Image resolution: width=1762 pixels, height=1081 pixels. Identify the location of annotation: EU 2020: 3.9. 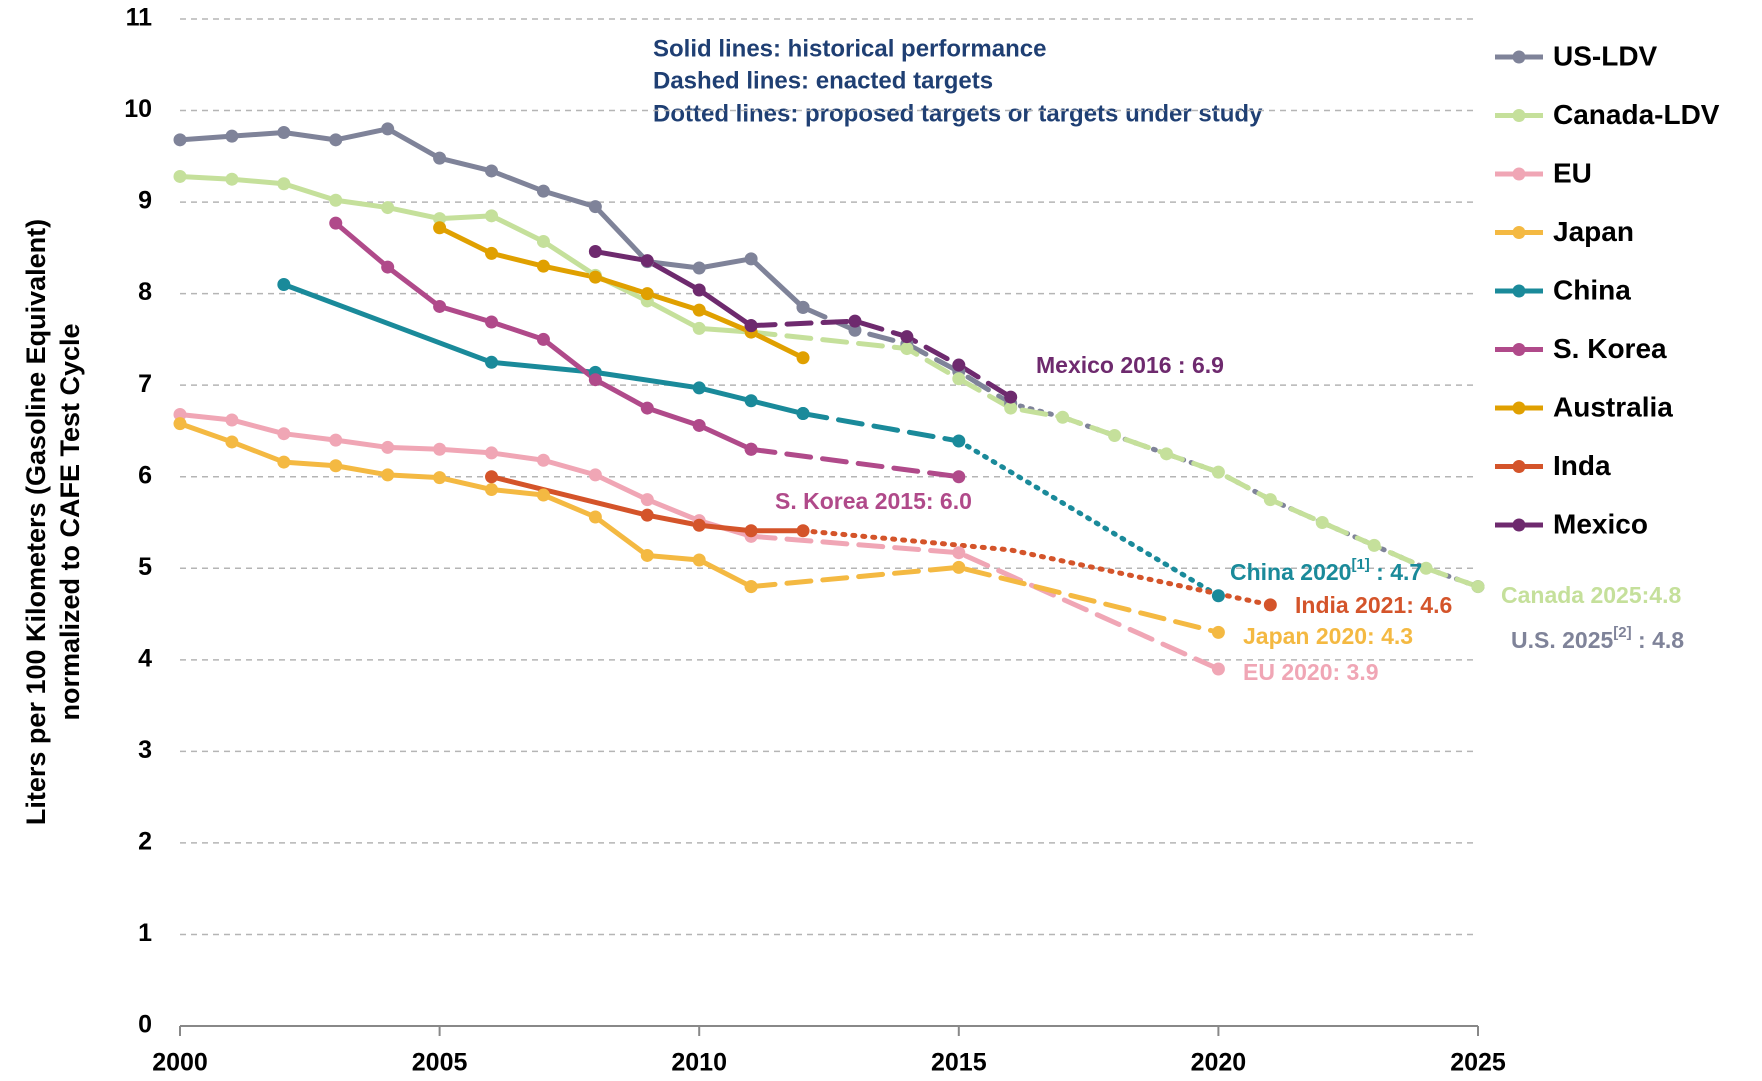
(1311, 672).